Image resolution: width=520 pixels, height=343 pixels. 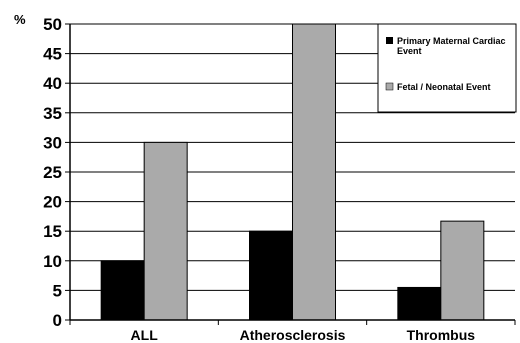 I want to click on y-tick-label: 10, so click(x=52, y=261).